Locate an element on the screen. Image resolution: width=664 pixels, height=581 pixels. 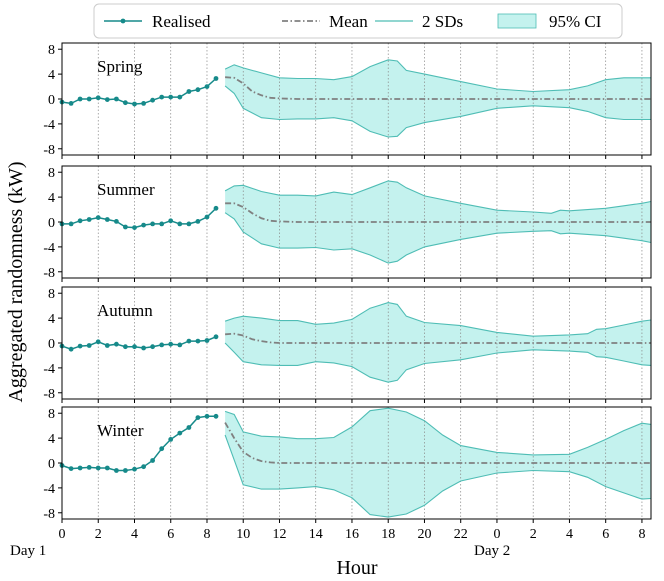
legend-ci-label: 95% CI is located at coordinates (575, 21).